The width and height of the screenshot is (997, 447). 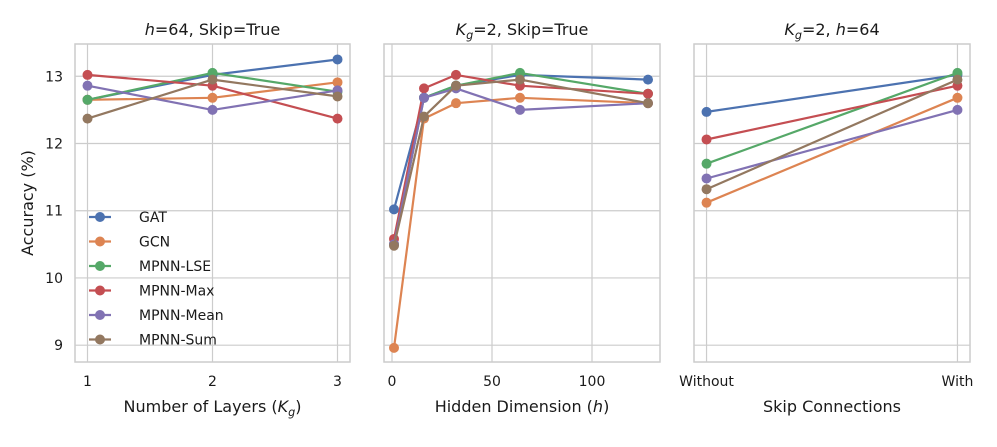 What do you see at coordinates (54, 279) in the screenshot?
I see `y-tick-label: 10` at bounding box center [54, 279].